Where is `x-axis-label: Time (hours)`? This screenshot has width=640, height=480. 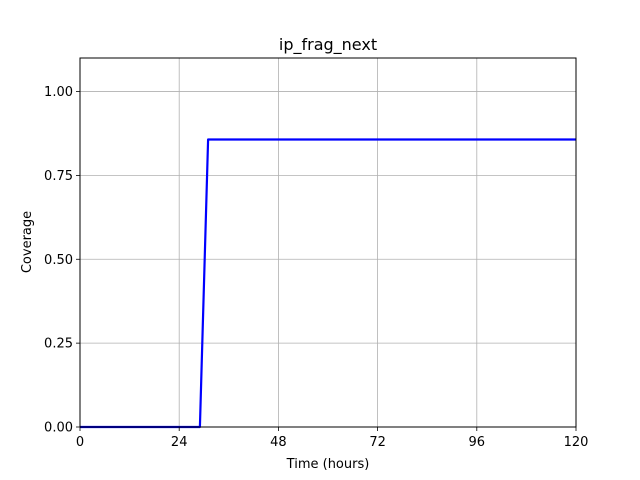
x-axis-label: Time (hours) is located at coordinates (328, 464).